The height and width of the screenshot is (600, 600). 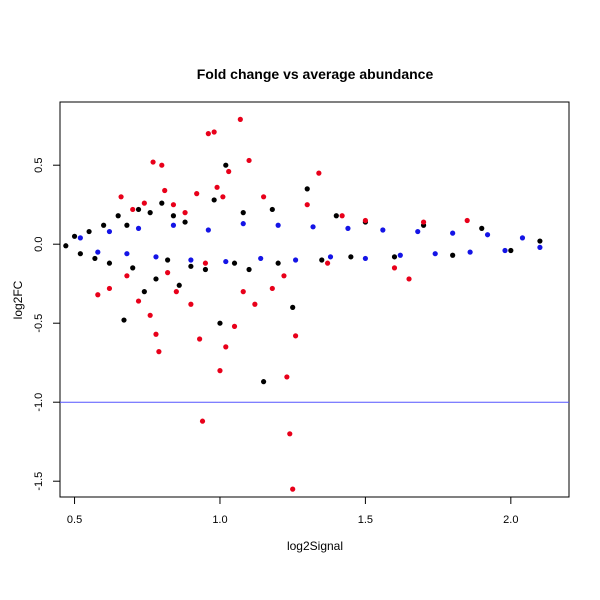 I want to click on y-tick-label: 0.0, so click(x=39, y=244).